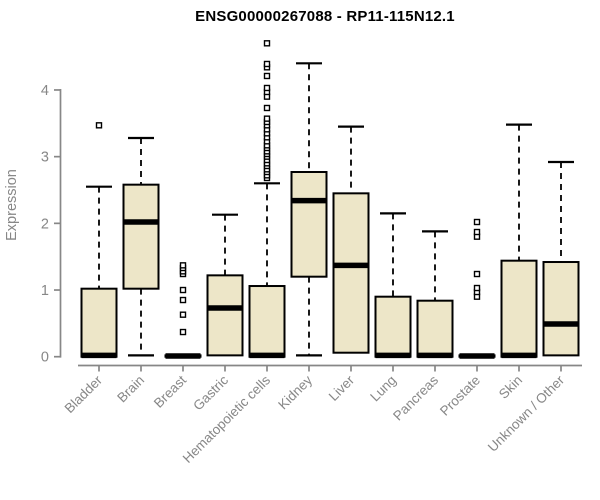 The height and width of the screenshot is (500, 600). I want to click on box-unknown-other, so click(561, 309).